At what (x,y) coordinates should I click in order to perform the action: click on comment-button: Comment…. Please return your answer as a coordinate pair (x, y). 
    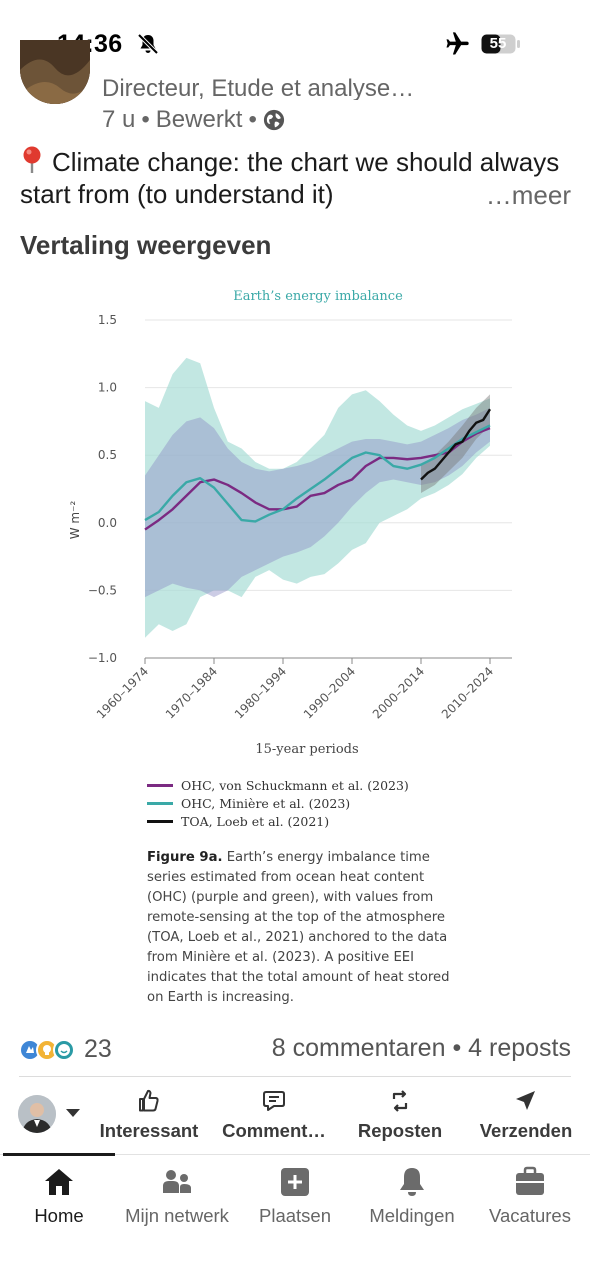
    Looking at the image, I should click on (274, 1115).